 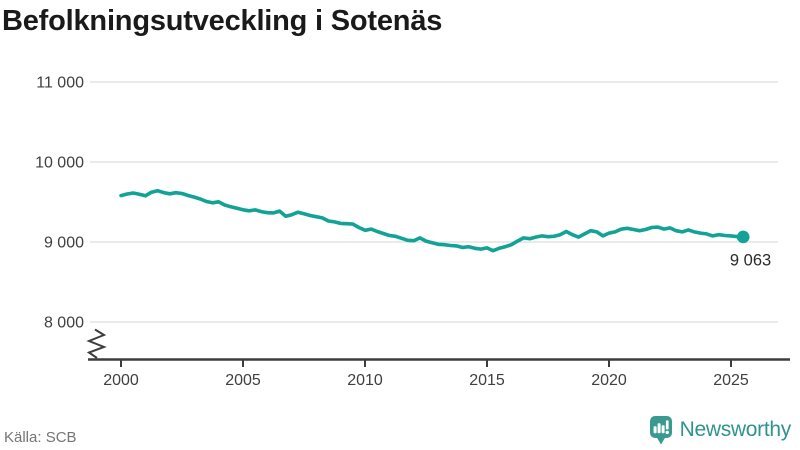 I want to click on x-axis-tick-label: 2005, so click(x=243, y=380).